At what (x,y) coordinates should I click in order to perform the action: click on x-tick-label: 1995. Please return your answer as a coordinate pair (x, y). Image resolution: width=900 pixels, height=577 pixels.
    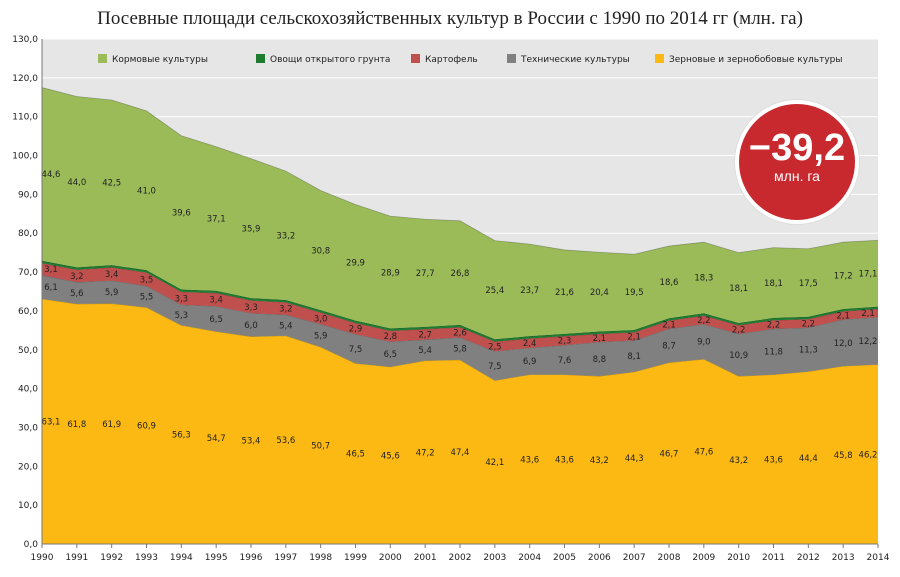
    Looking at the image, I should click on (216, 558).